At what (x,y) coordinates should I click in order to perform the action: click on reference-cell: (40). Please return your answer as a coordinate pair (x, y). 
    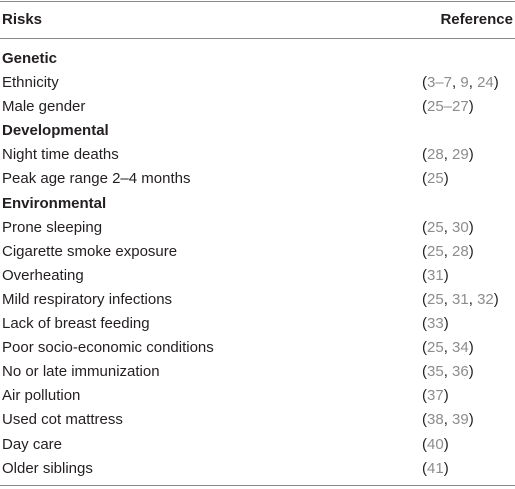
    Looking at the image, I should click on (435, 445).